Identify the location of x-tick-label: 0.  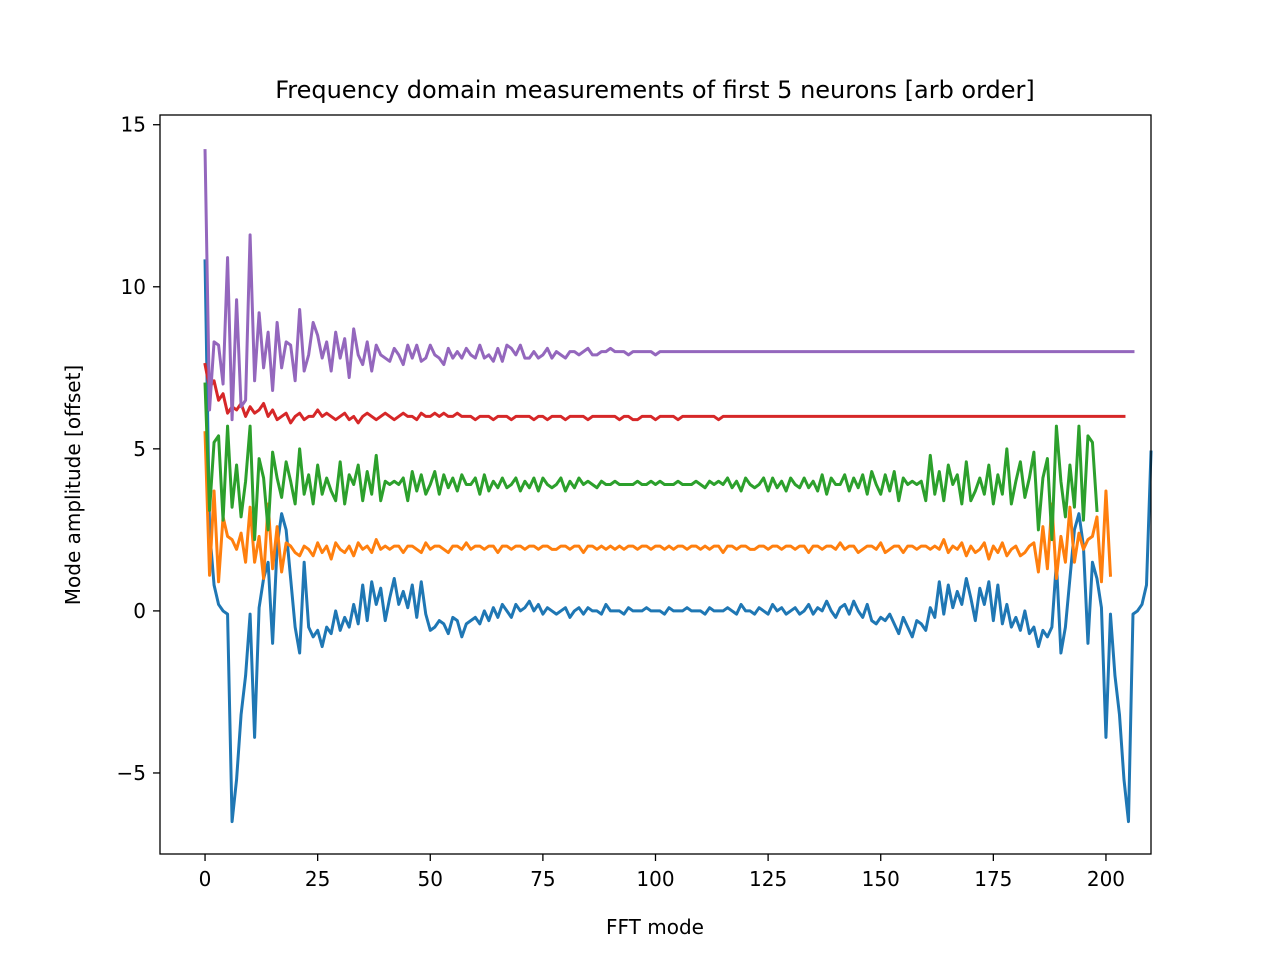
(205, 879).